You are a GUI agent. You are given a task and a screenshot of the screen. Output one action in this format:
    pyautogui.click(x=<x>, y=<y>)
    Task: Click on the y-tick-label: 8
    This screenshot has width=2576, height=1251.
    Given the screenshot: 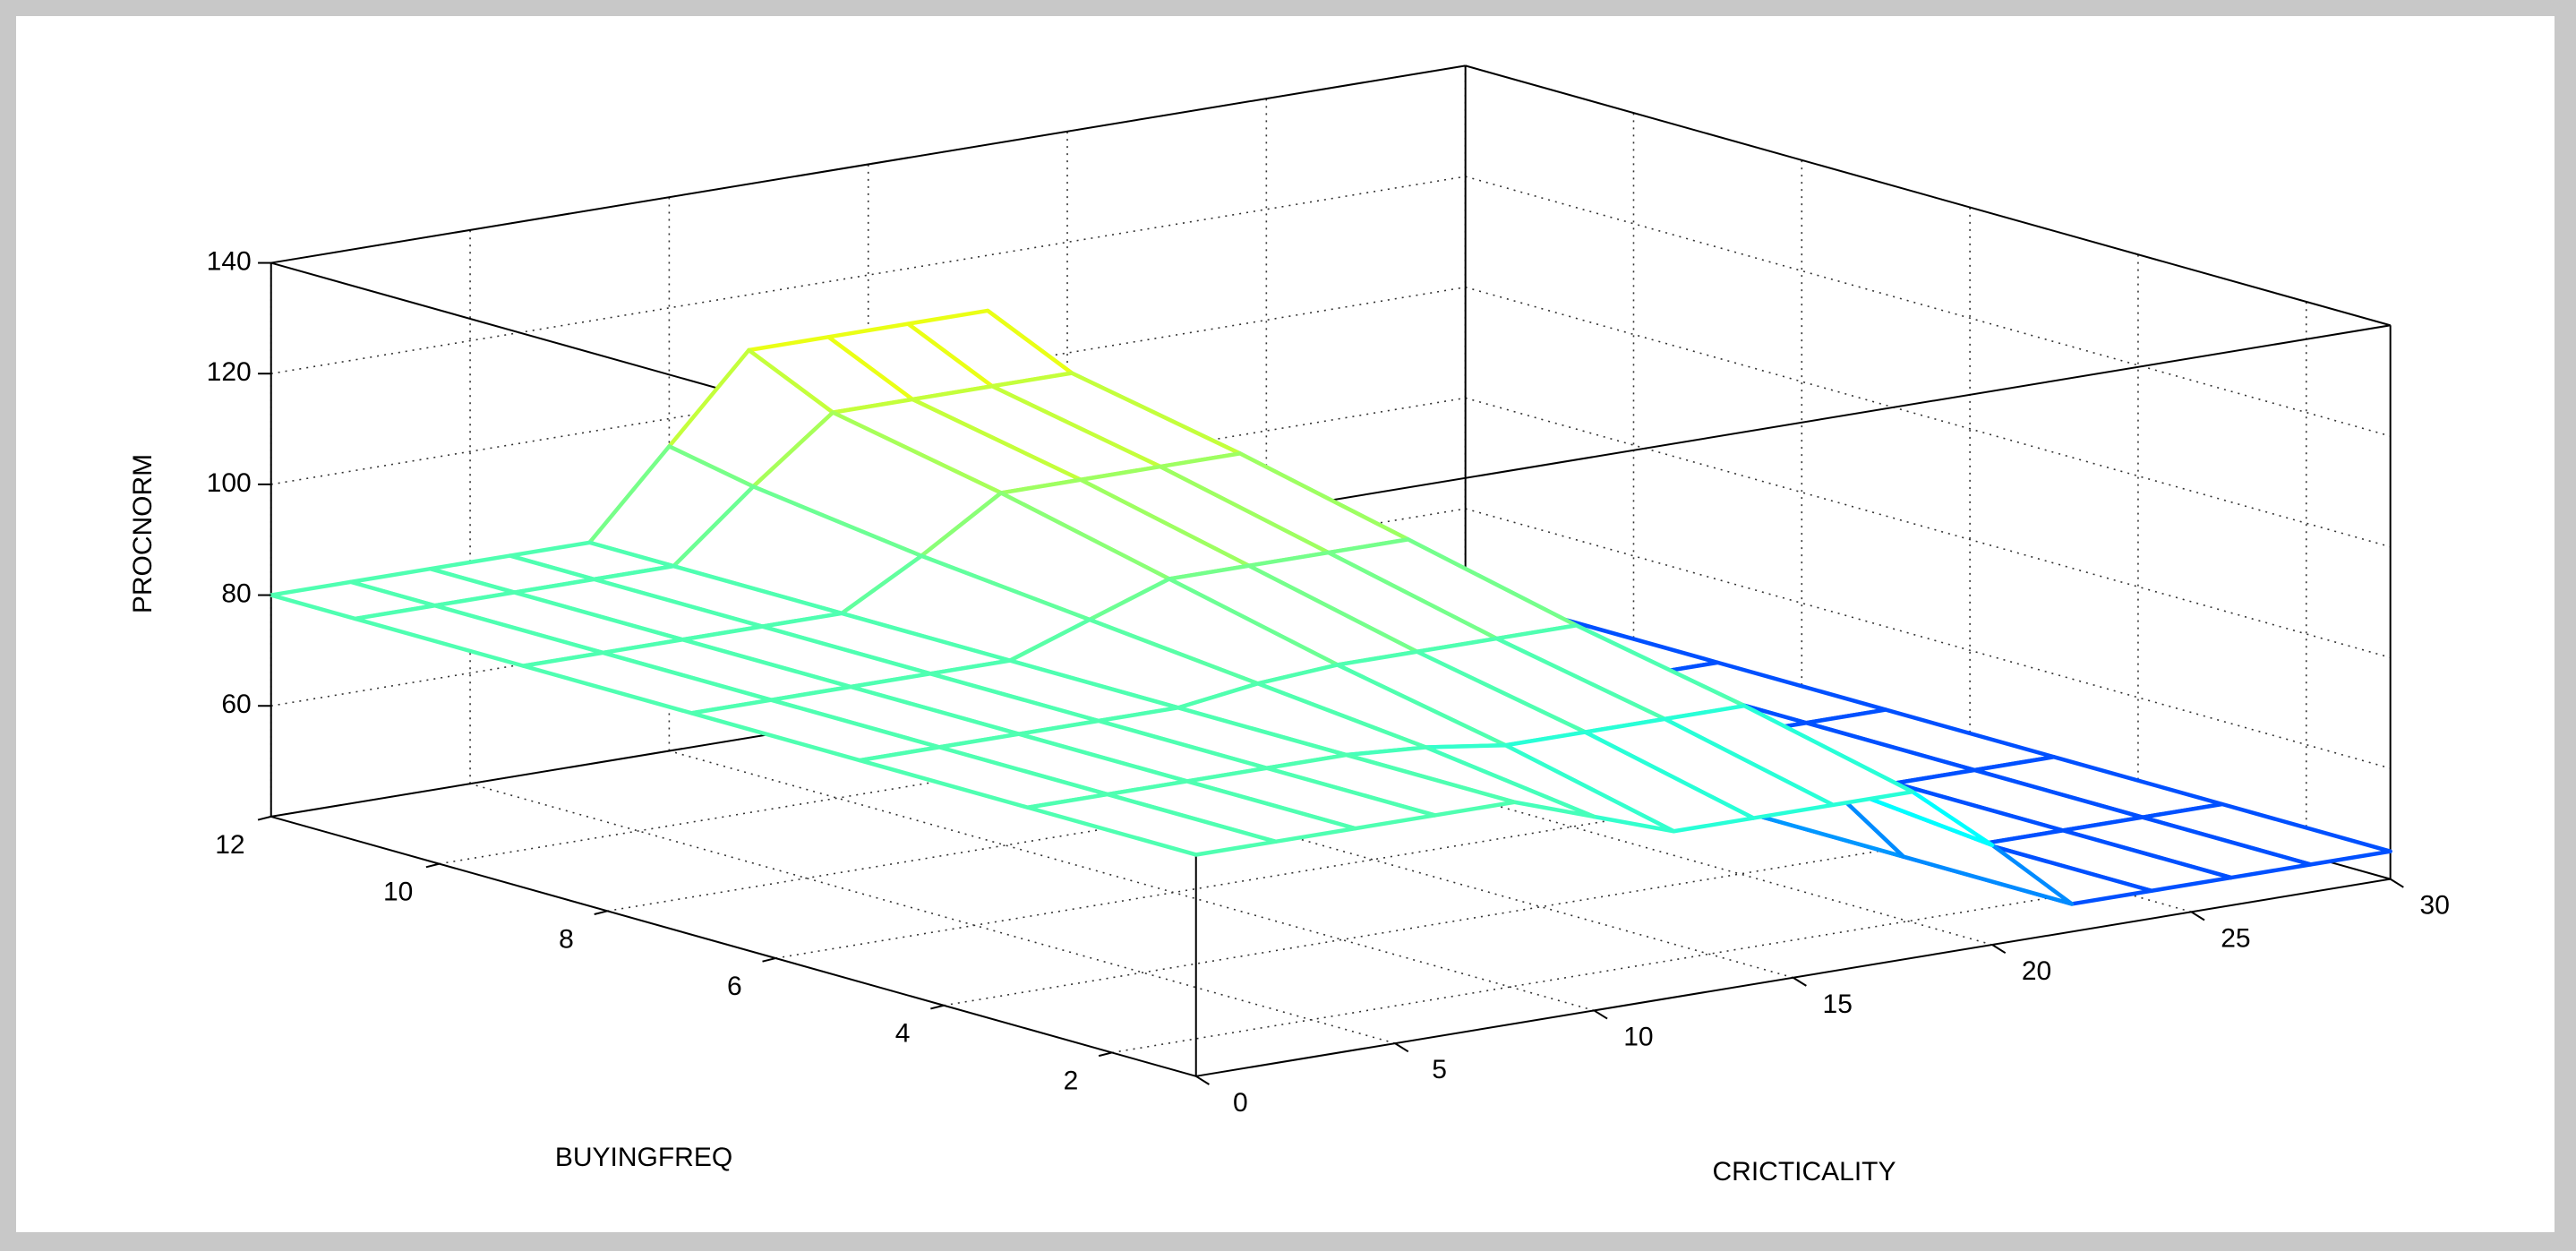 What is the action you would take?
    pyautogui.click(x=566, y=939)
    